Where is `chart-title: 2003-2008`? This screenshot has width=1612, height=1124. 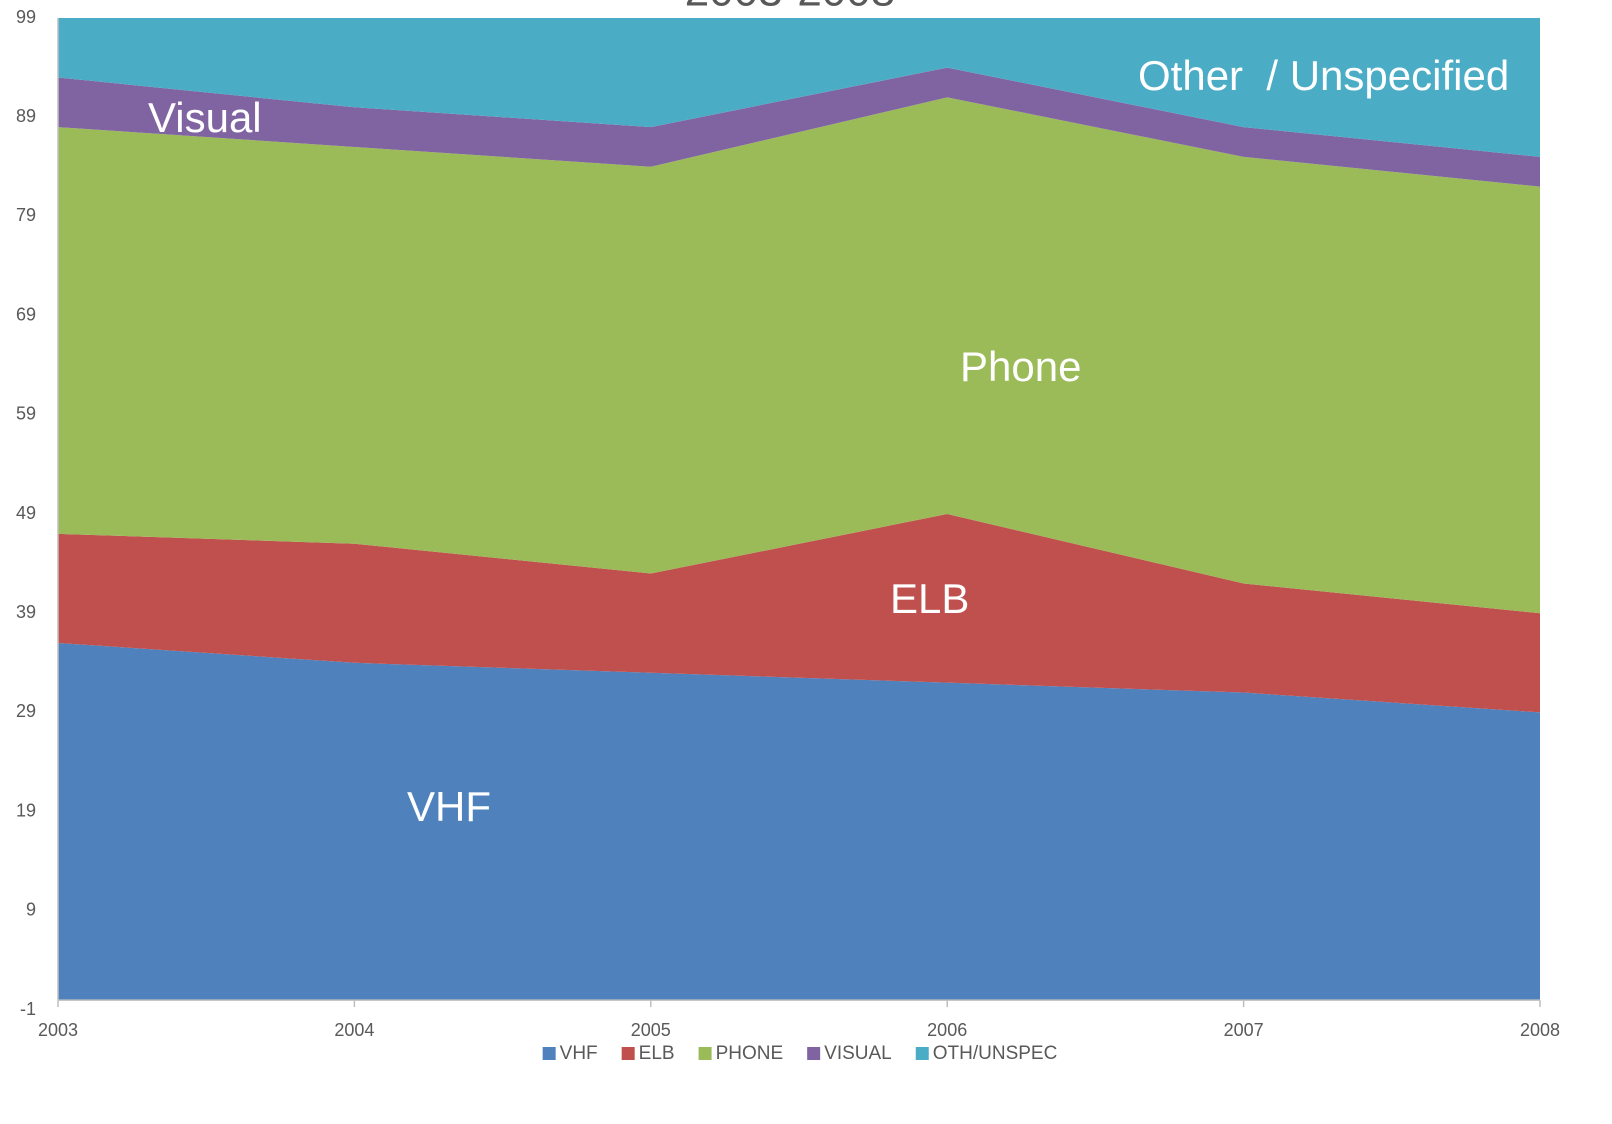 chart-title: 2003-2008 is located at coordinates (790, 8).